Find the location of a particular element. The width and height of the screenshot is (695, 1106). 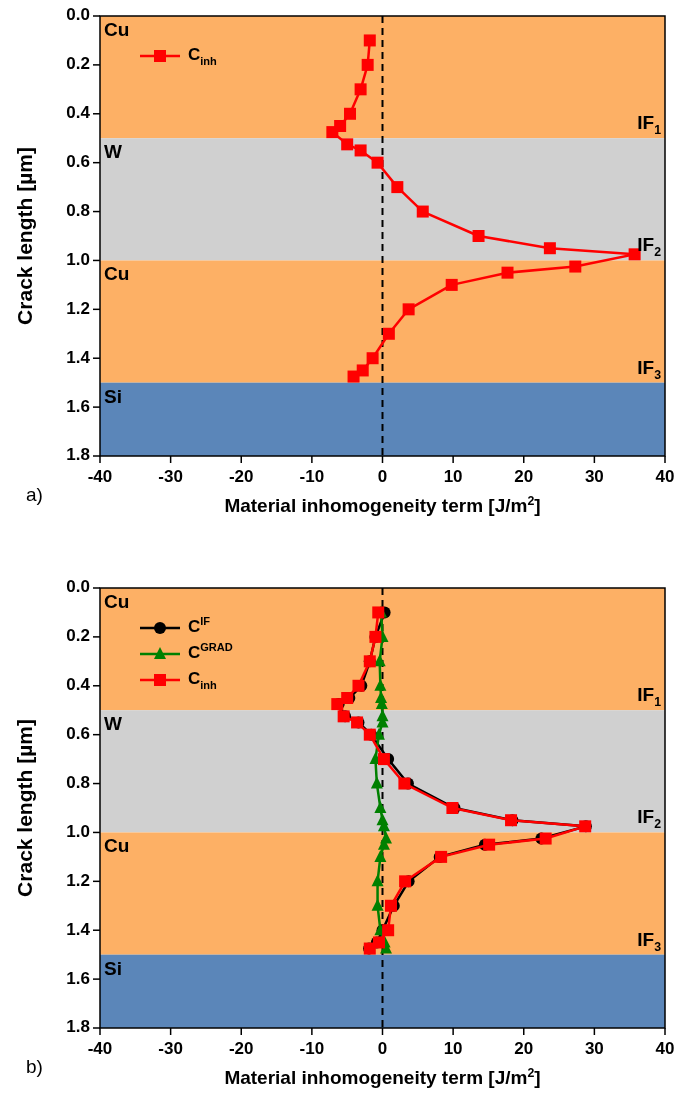

text: a) is located at coordinates (34, 494).